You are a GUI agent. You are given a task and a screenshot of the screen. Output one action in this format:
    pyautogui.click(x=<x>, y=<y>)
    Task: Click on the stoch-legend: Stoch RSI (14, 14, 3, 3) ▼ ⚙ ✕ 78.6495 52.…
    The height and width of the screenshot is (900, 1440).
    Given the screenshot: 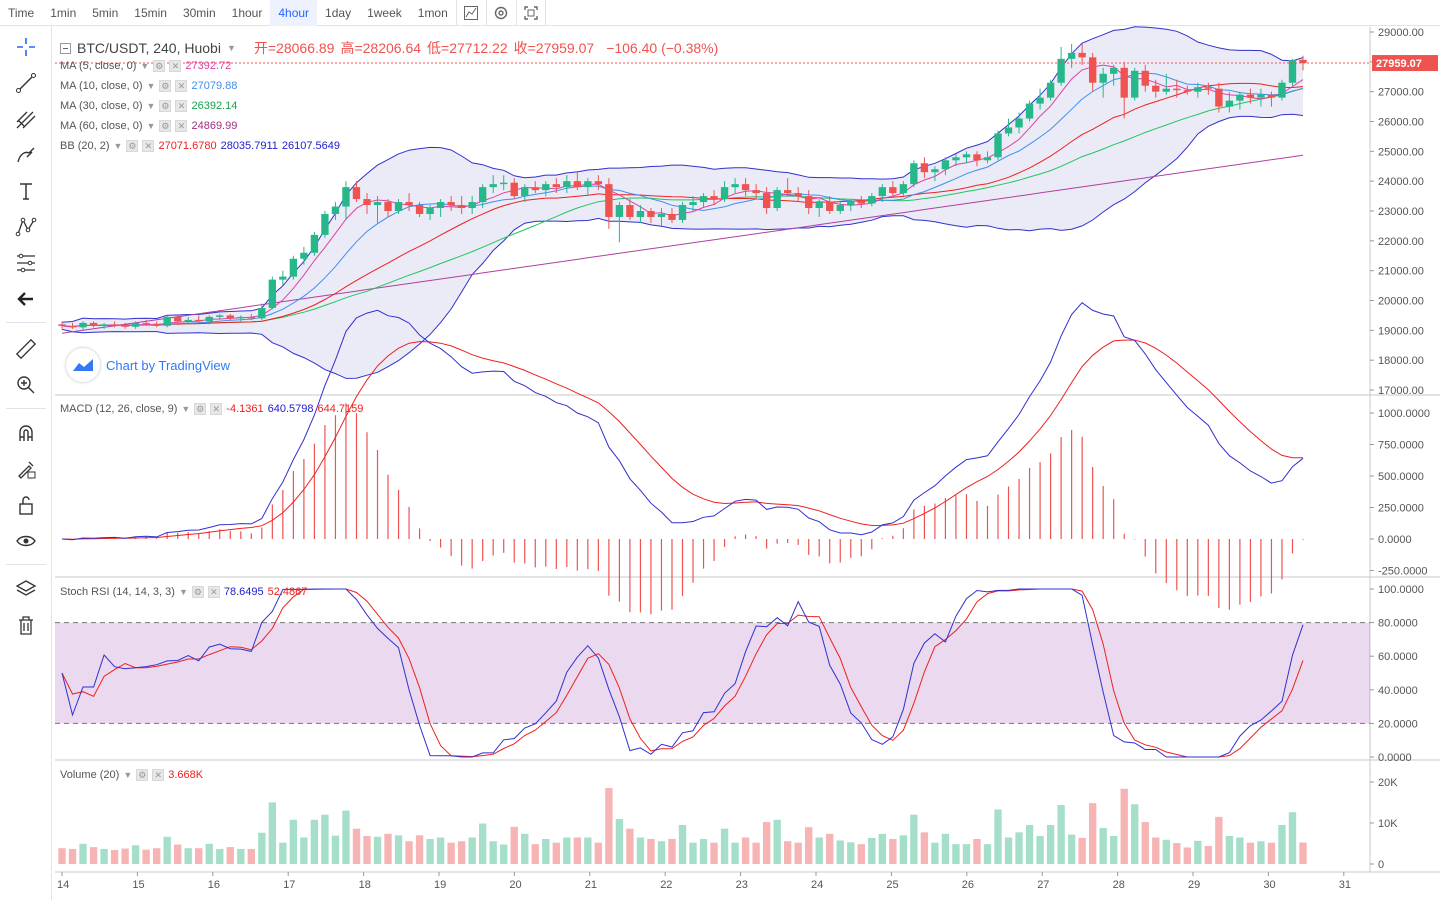 What is the action you would take?
    pyautogui.click(x=183, y=592)
    